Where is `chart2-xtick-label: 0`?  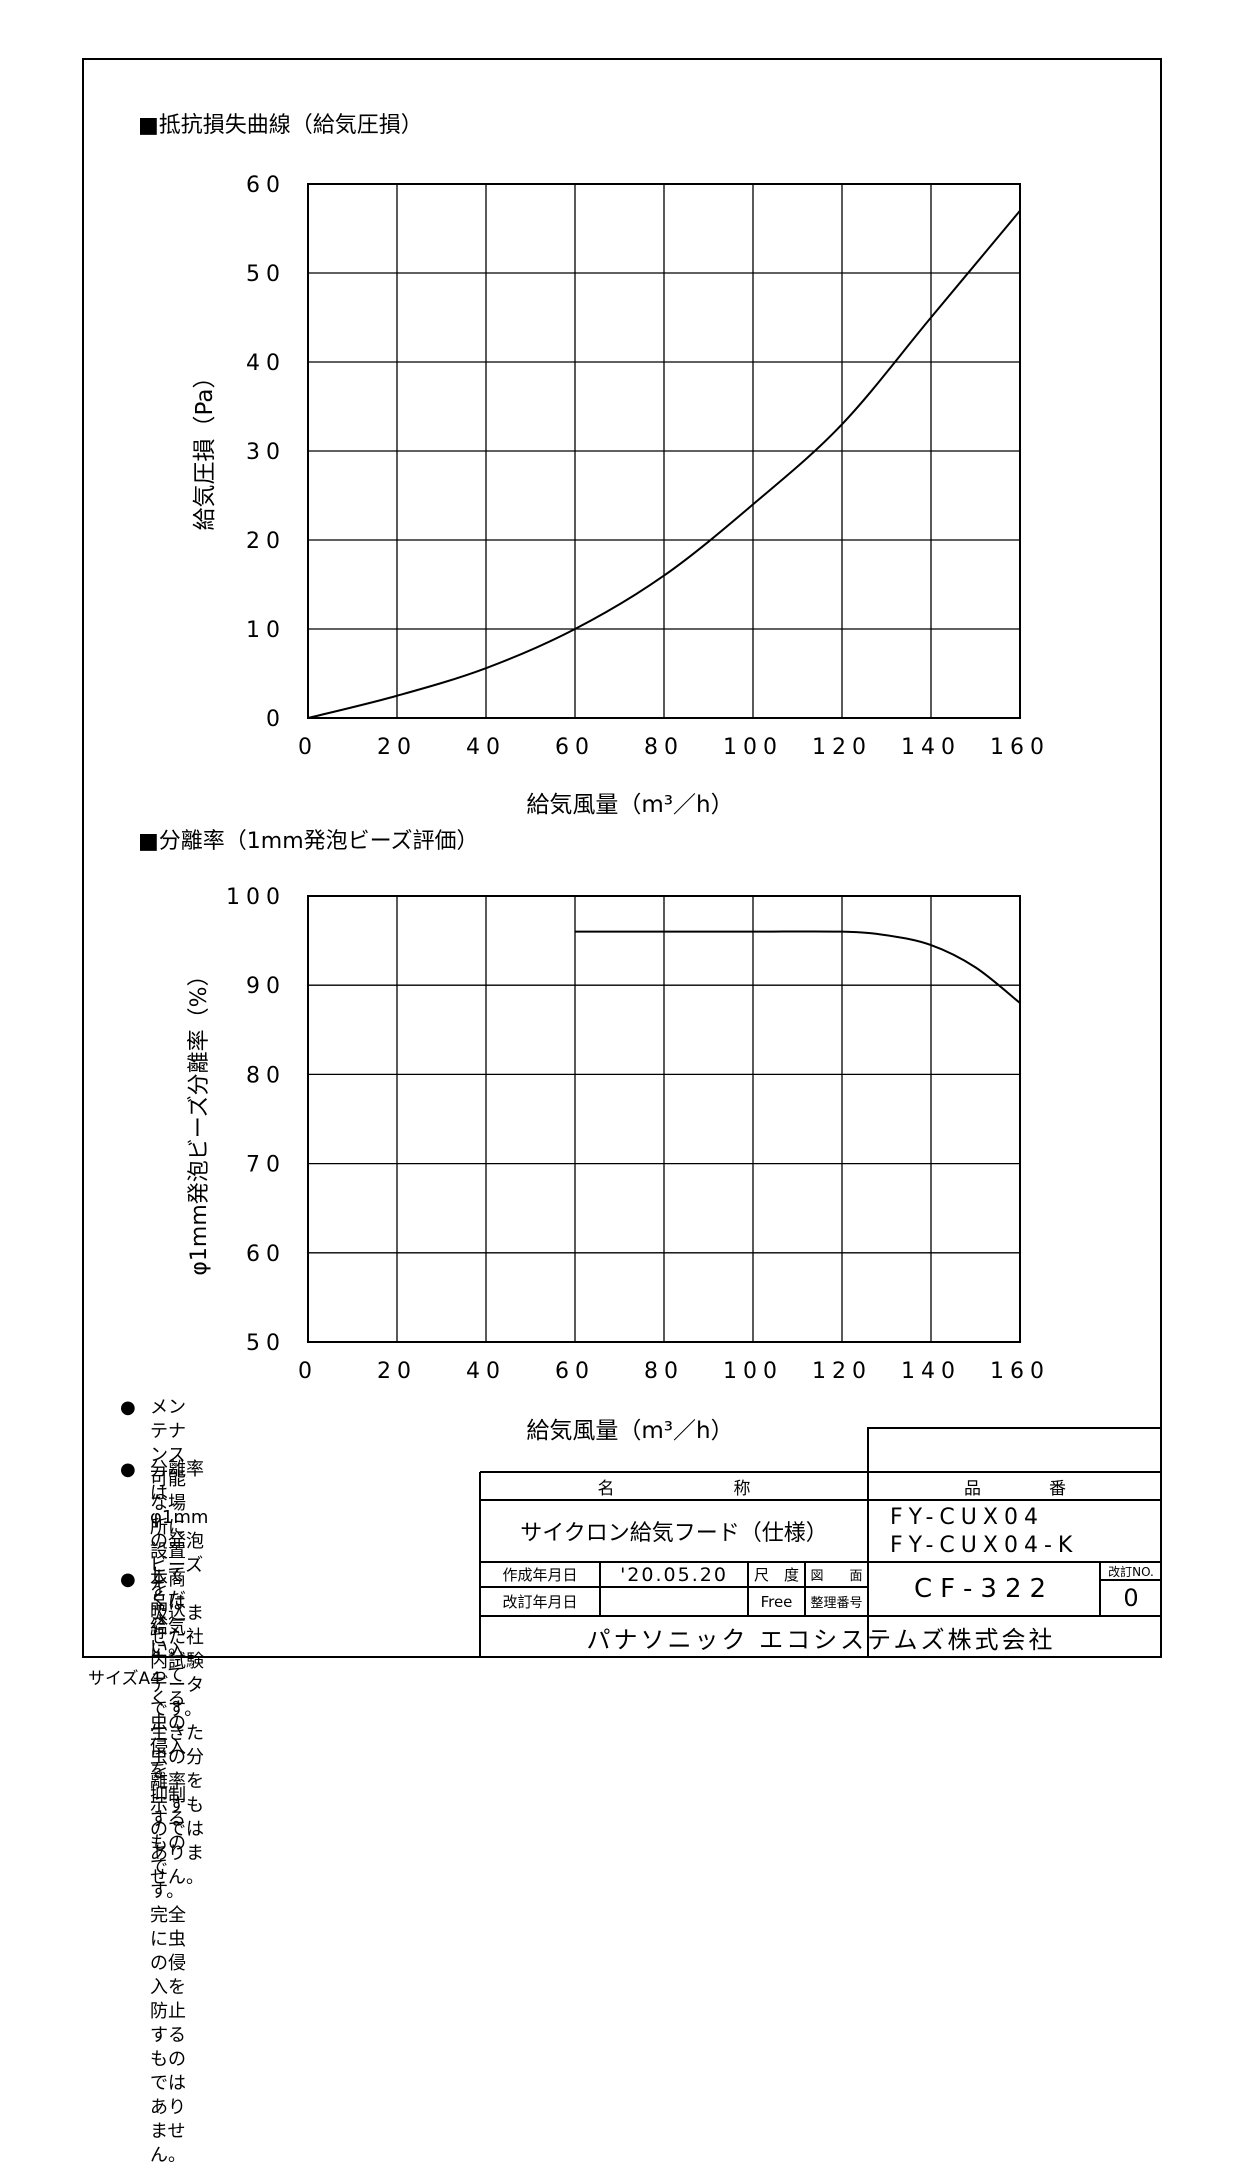
chart2-xtick-label: 0 is located at coordinates (308, 1371).